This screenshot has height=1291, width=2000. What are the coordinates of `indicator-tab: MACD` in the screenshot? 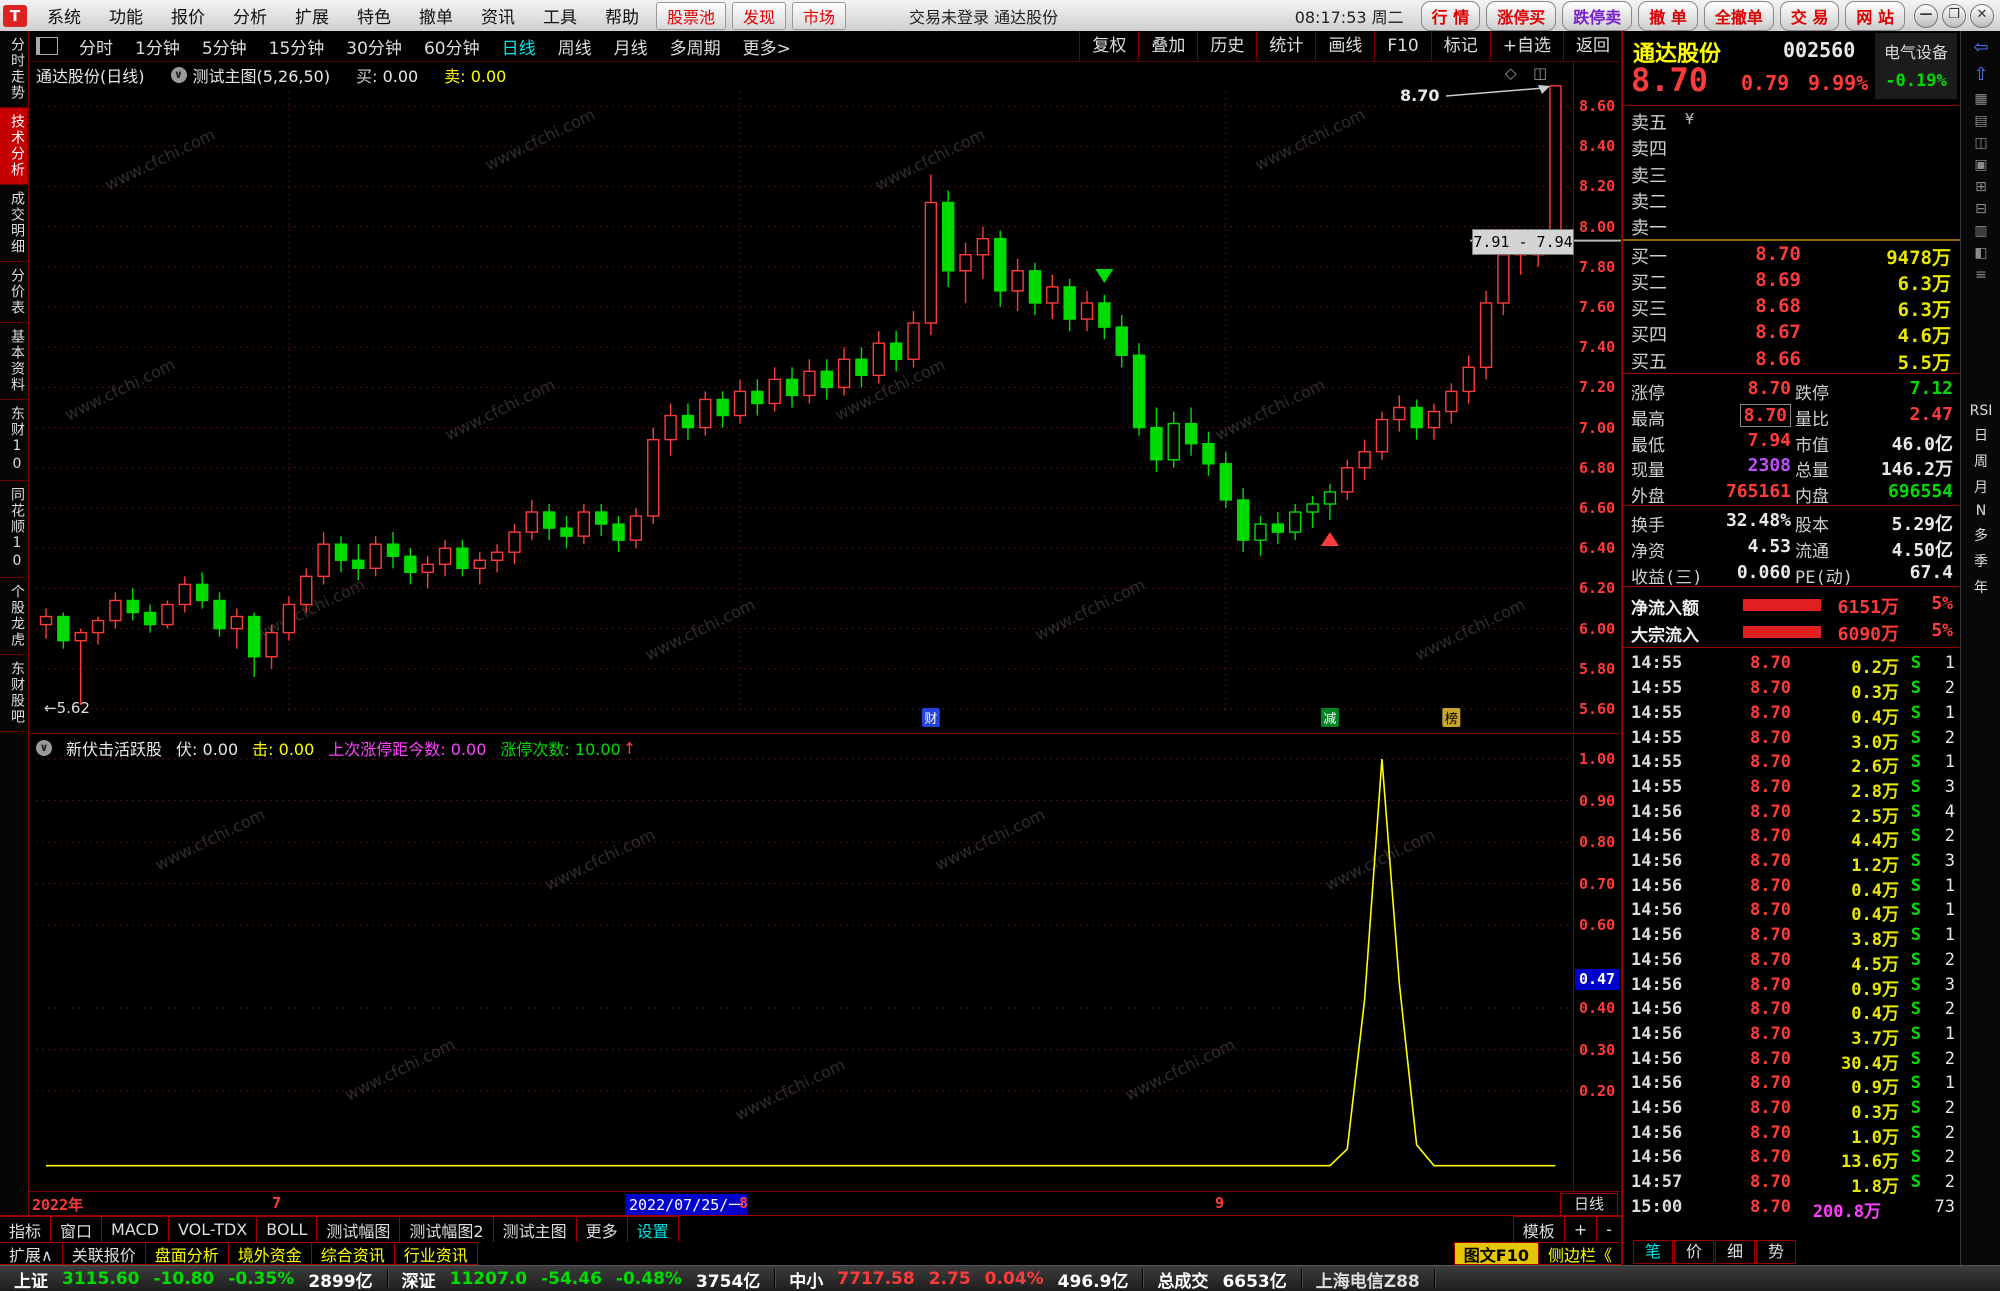 It's located at (135, 1229).